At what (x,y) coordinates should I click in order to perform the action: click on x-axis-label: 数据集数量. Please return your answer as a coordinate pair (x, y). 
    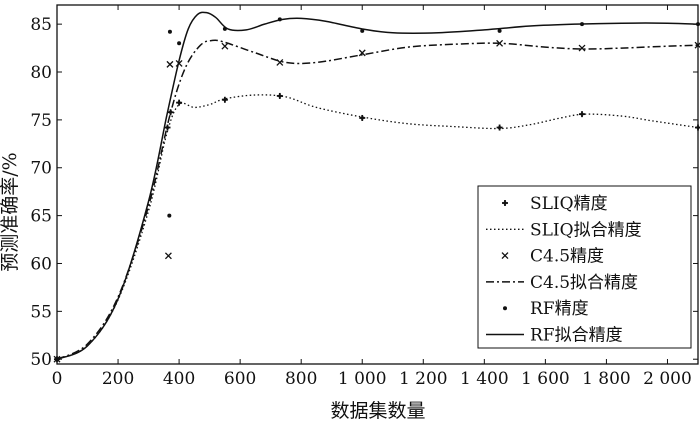
    Looking at the image, I should click on (377, 411).